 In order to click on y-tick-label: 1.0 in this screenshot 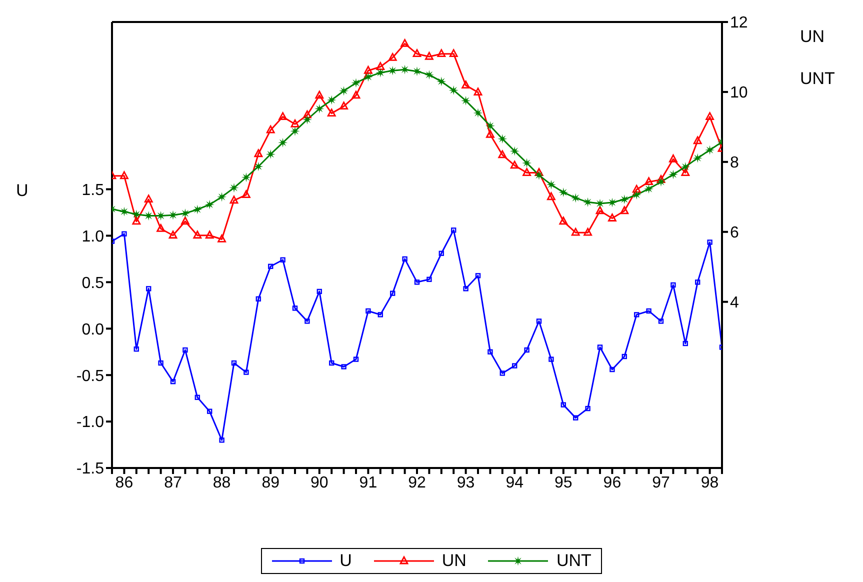, I will do `click(93, 237)`.